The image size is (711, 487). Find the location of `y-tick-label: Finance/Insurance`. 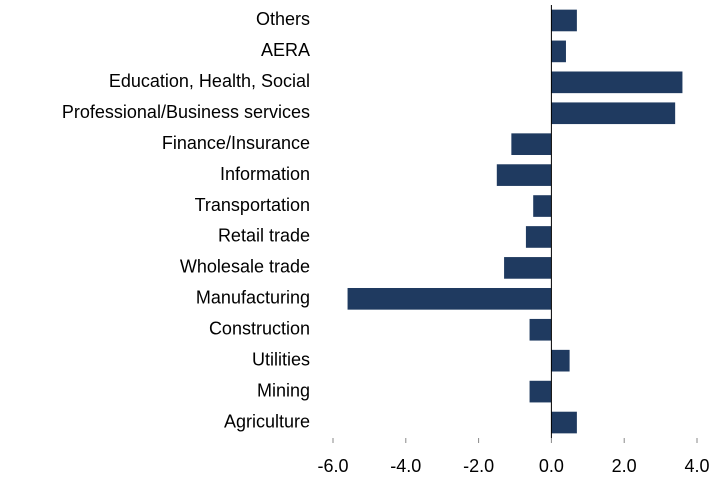

y-tick-label: Finance/Insurance is located at coordinates (236, 143).